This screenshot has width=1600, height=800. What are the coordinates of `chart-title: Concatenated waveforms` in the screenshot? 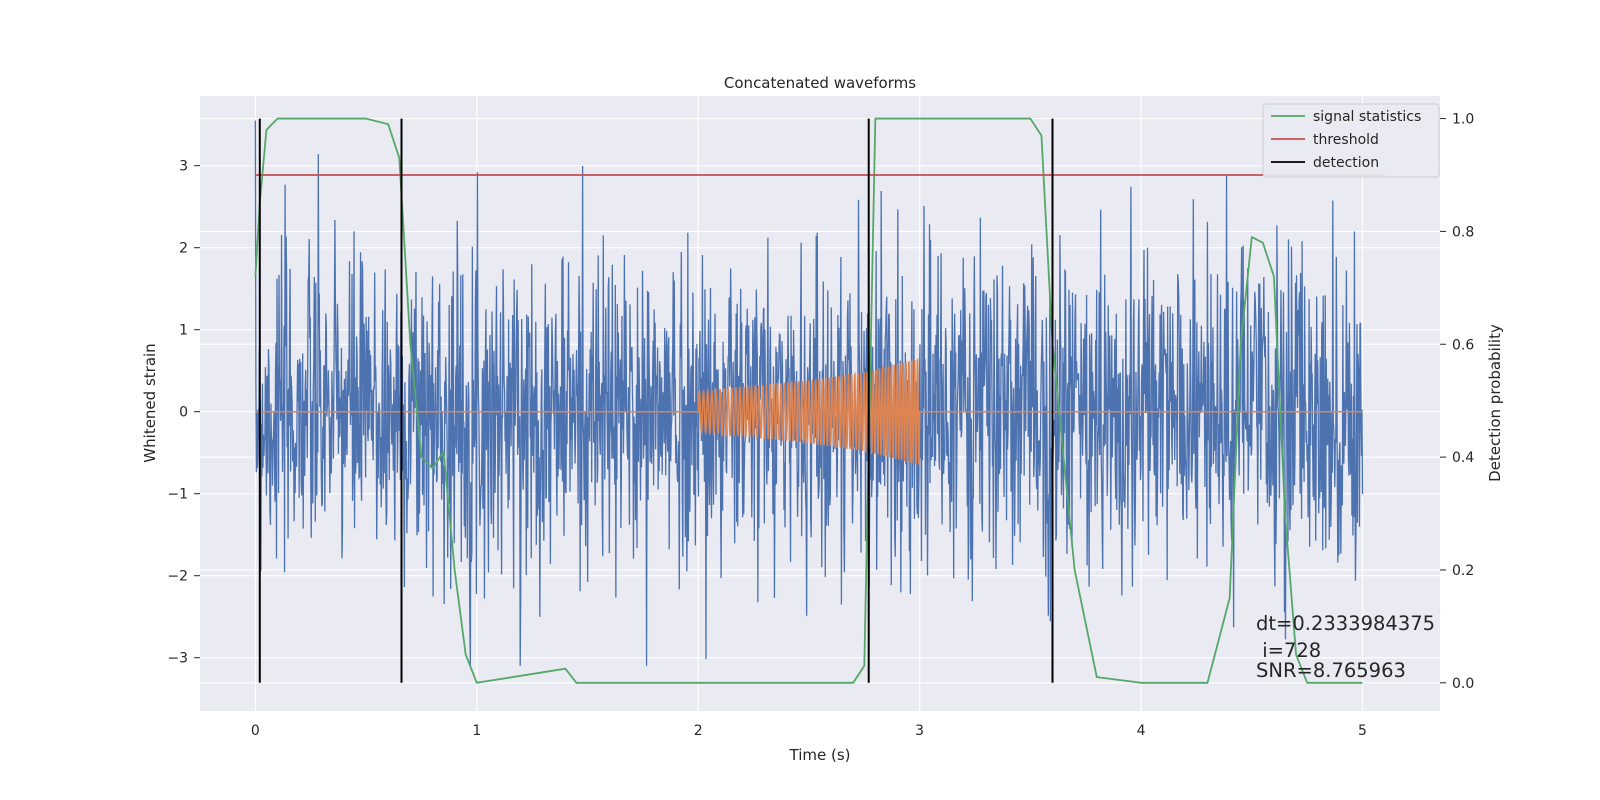 It's located at (820, 83).